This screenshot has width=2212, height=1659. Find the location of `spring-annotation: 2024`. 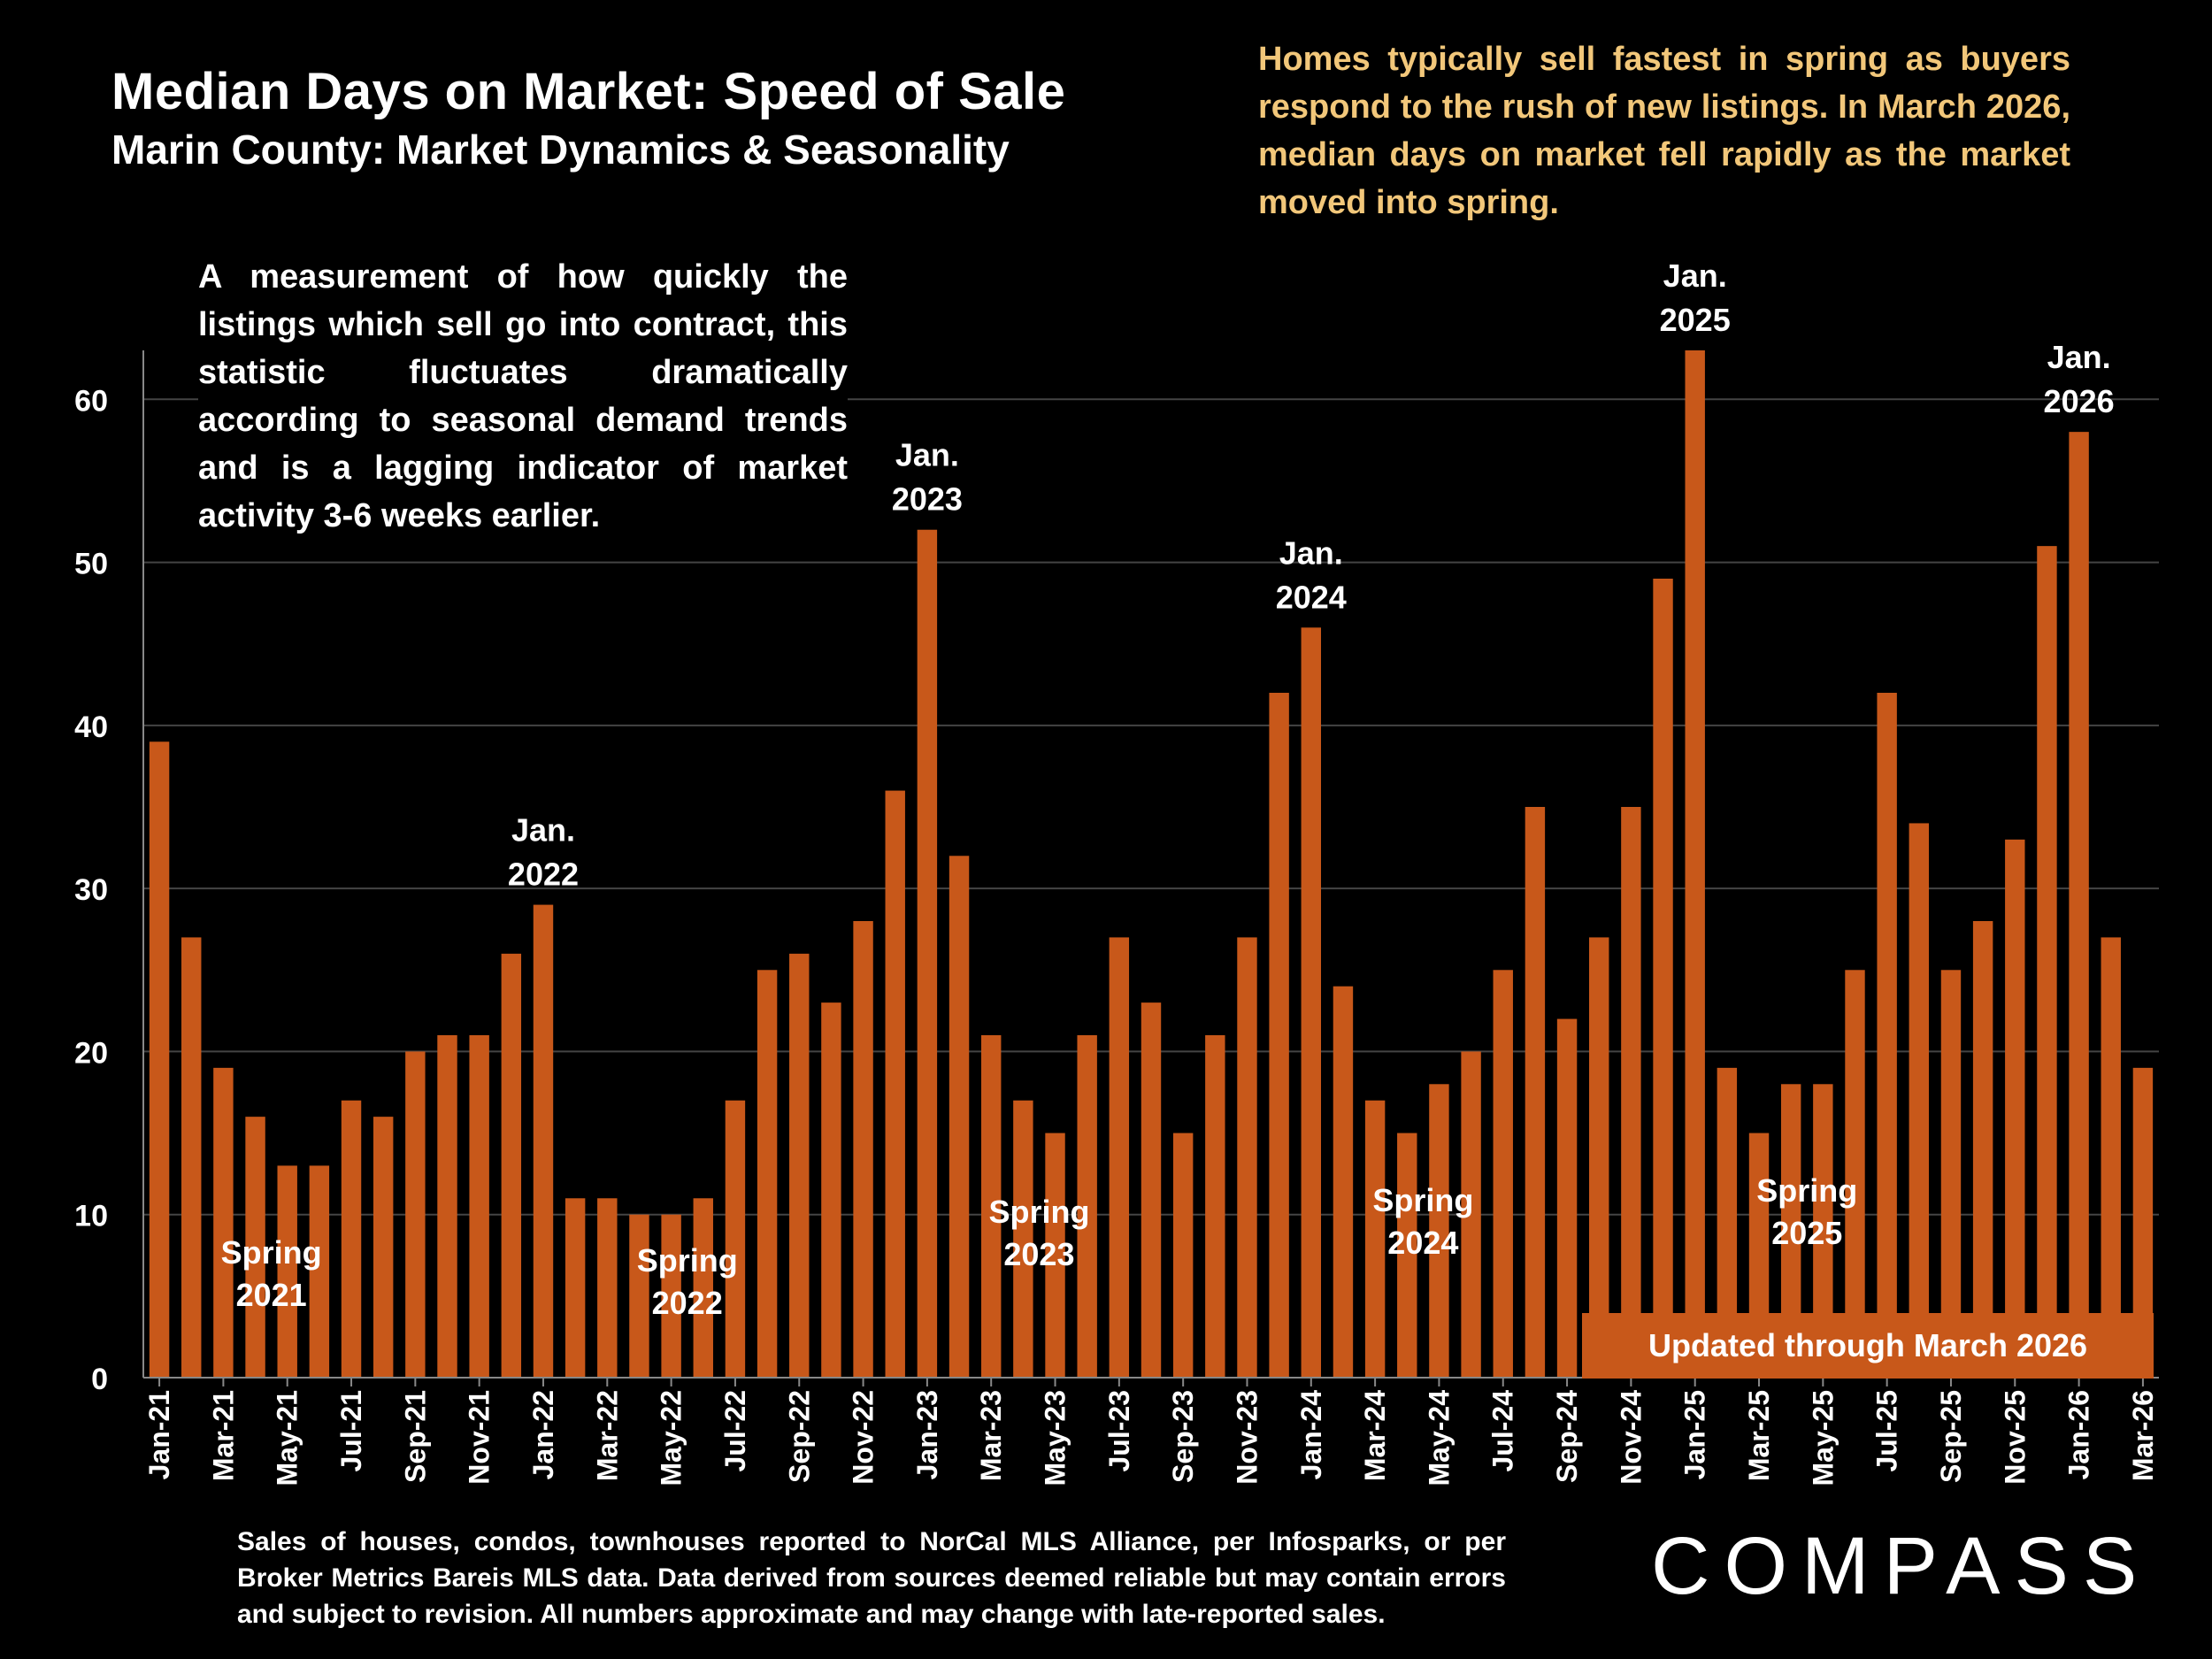

spring-annotation: 2024 is located at coordinates (1423, 1243).